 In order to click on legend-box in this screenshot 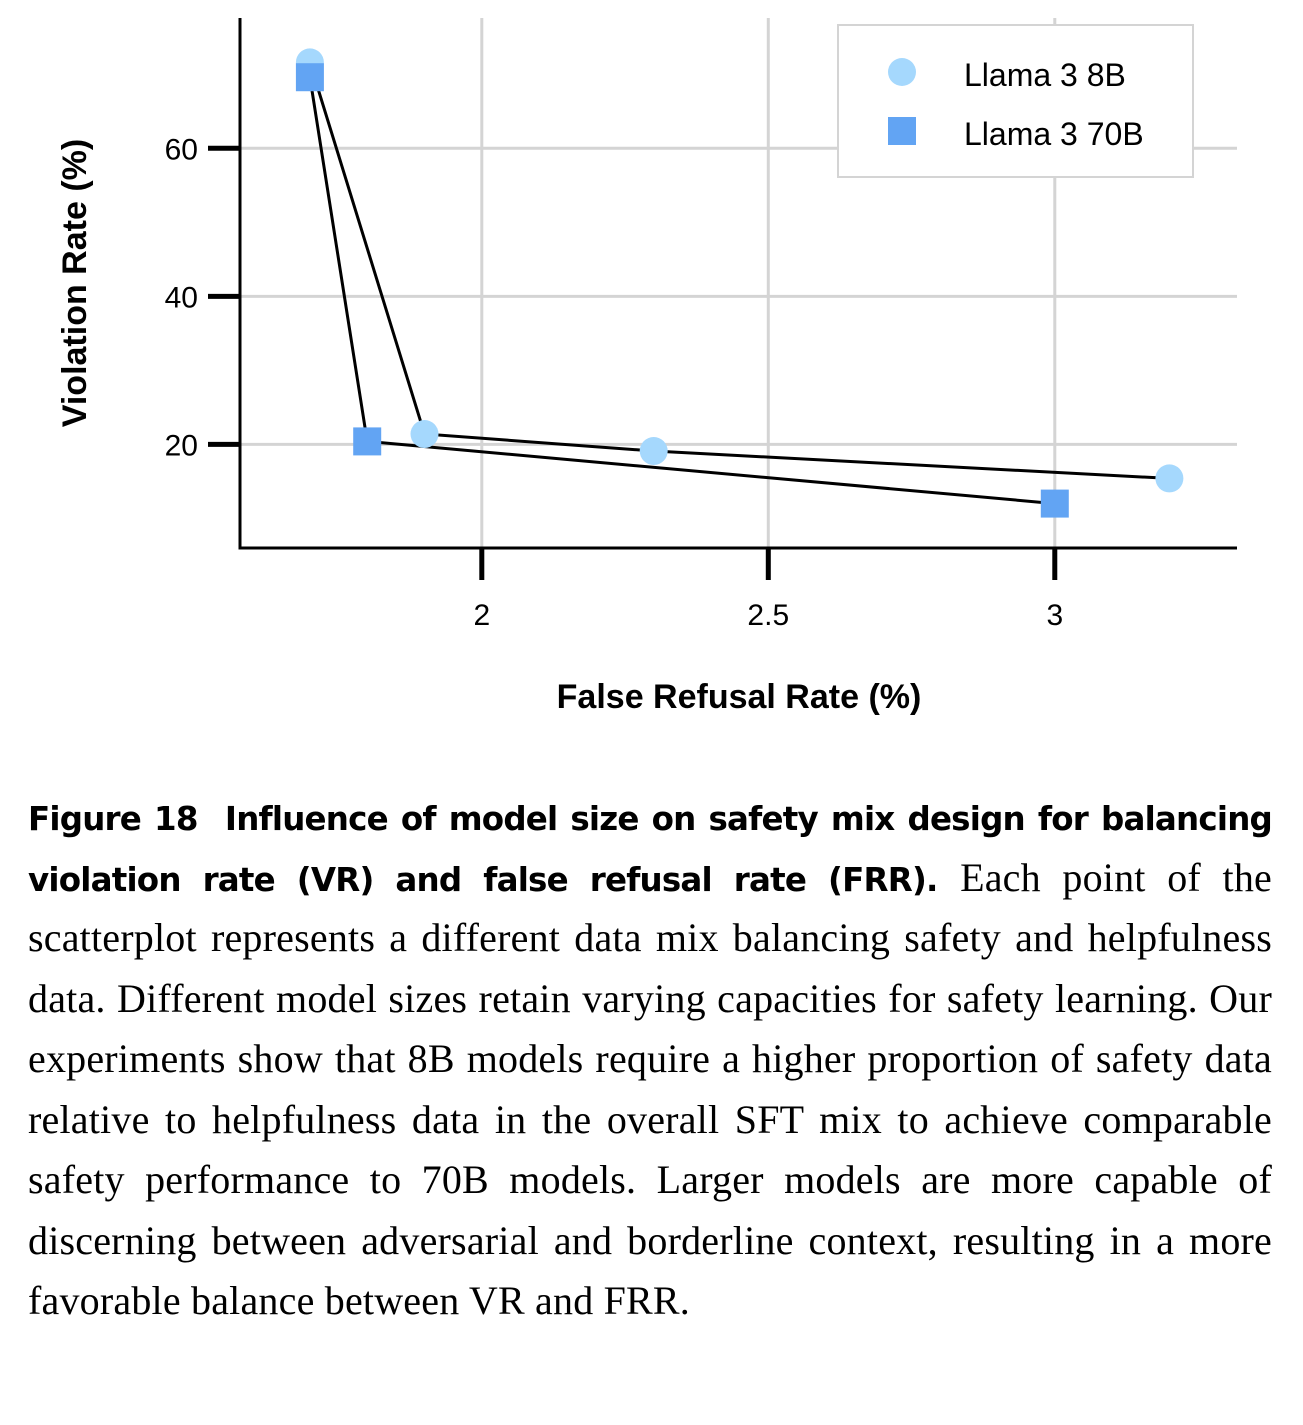, I will do `click(1015, 101)`.